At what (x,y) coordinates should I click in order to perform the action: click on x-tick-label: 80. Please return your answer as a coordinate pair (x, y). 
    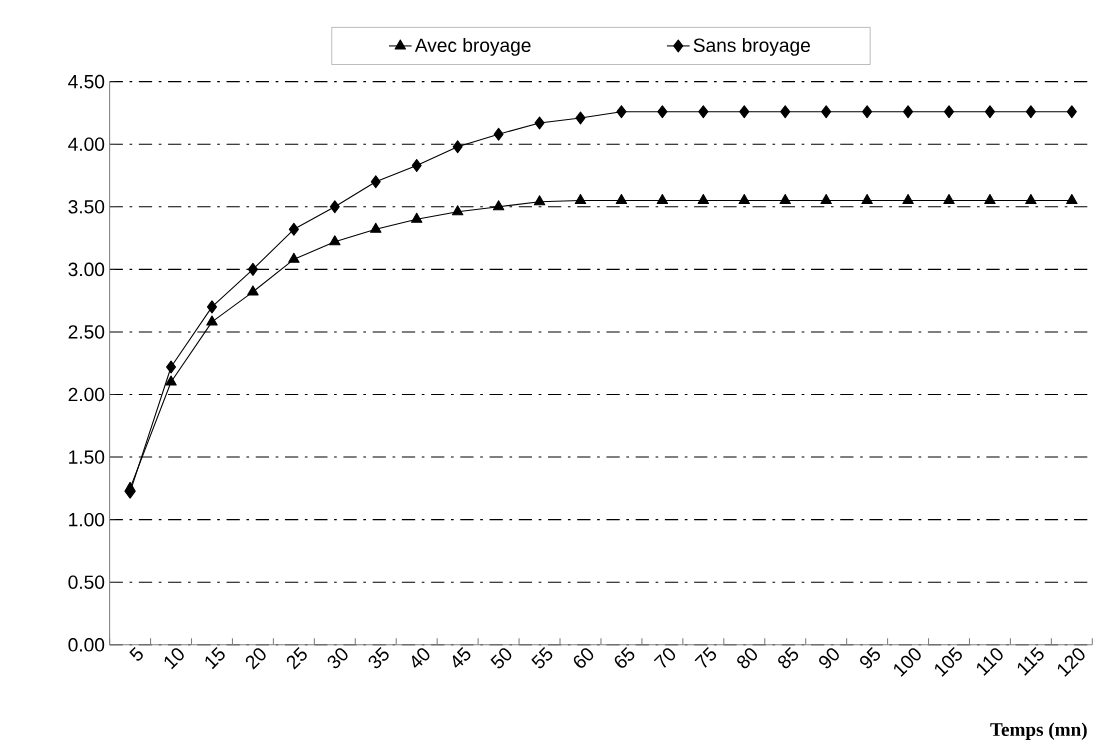
    Looking at the image, I should click on (747, 658).